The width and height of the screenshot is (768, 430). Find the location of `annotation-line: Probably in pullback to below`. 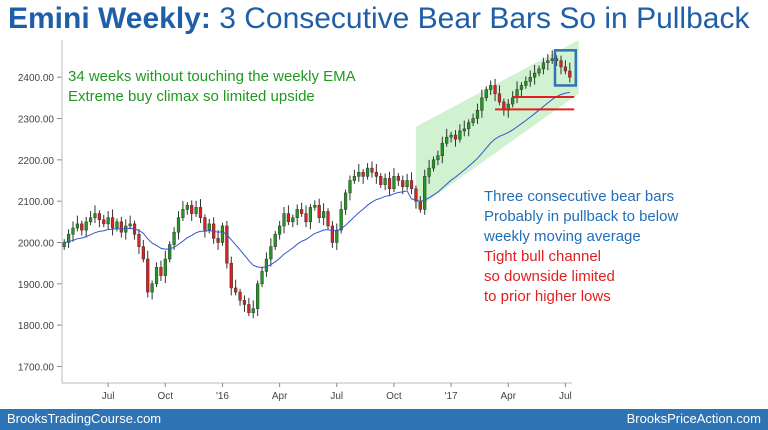

annotation-line: Probably in pullback to below is located at coordinates (581, 216).